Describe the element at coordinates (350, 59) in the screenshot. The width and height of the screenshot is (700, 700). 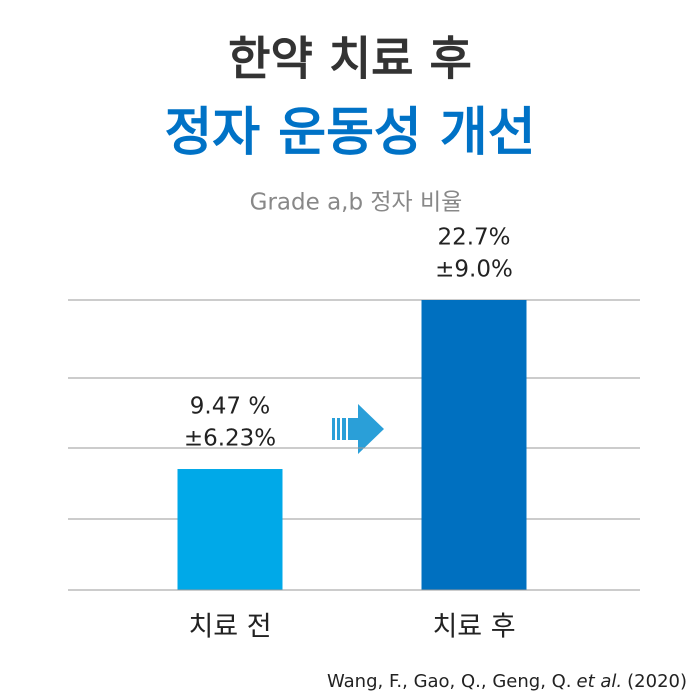
I see `chart-title: 한약 치료 후` at that location.